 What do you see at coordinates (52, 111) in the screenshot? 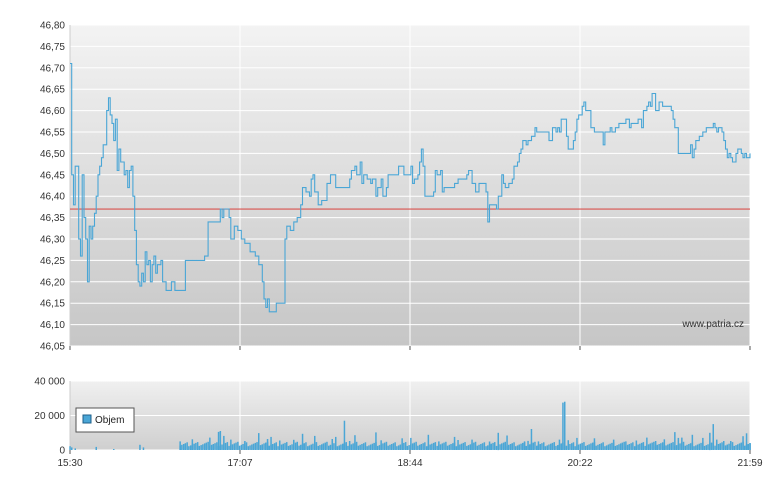
I see `price-y-tick-label: 46,60` at bounding box center [52, 111].